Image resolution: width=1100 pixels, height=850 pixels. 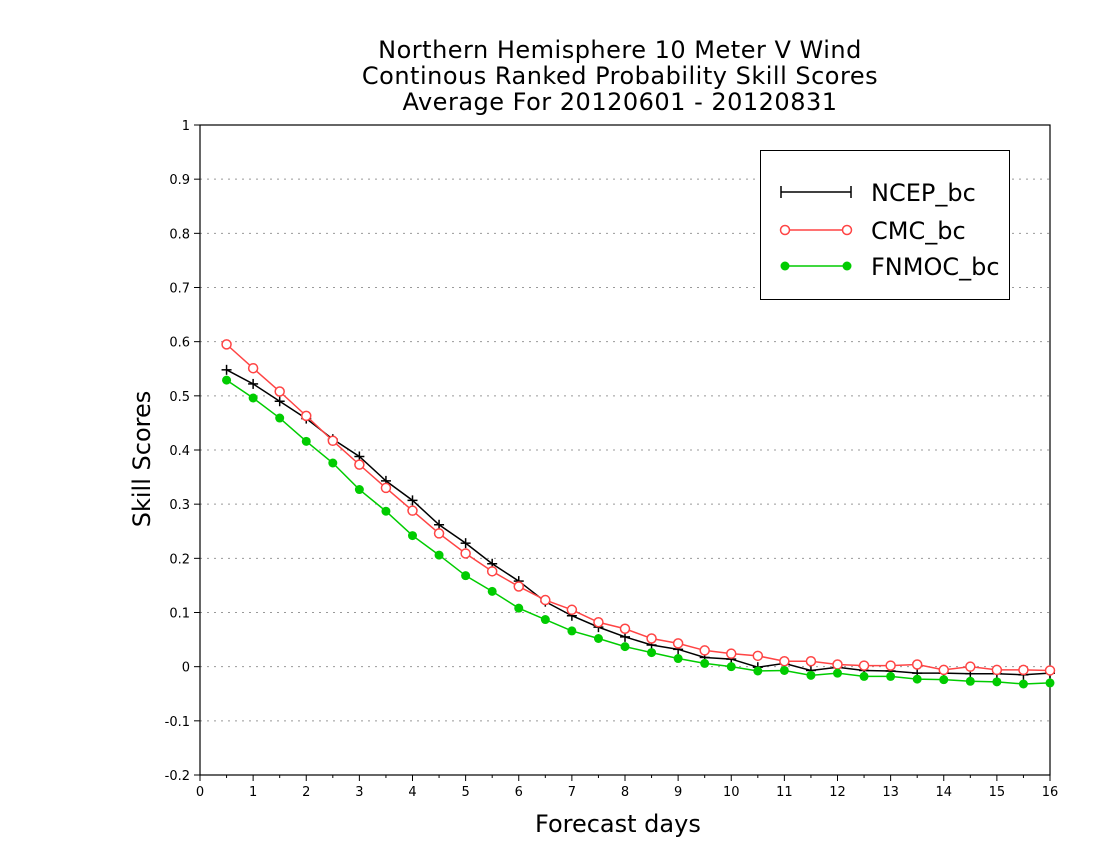 What do you see at coordinates (412, 792) in the screenshot?
I see `x-tick-label: 4` at bounding box center [412, 792].